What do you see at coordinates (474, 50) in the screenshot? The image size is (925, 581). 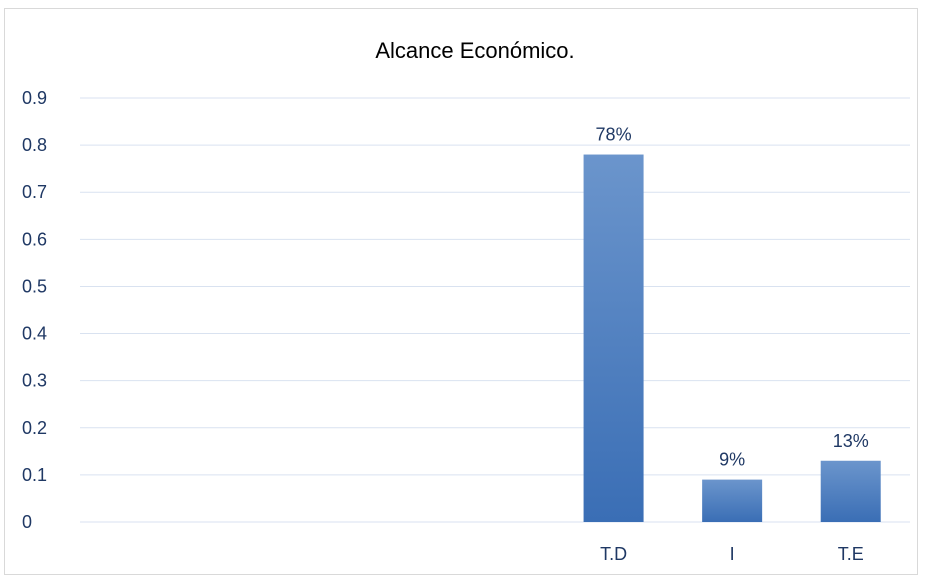 I see `chart-title: Alcance Económico.` at bounding box center [474, 50].